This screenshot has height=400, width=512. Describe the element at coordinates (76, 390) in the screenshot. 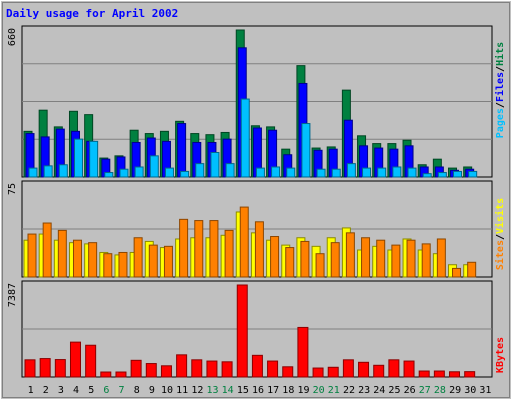

I see `x-tick-label: 4` at that location.